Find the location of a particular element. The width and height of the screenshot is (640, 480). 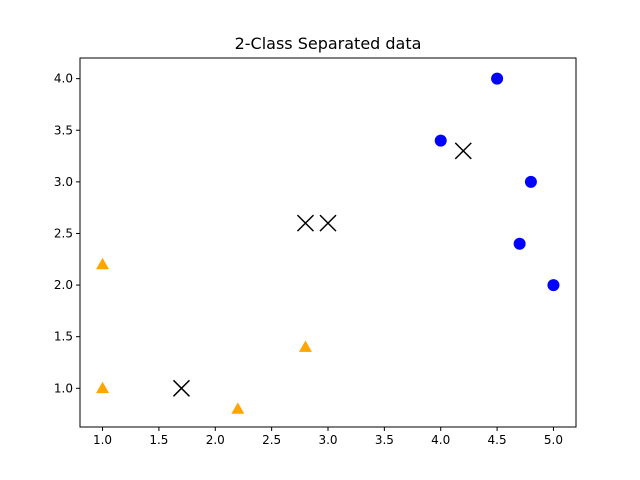

y-tick-label: 3.0 is located at coordinates (63, 182).